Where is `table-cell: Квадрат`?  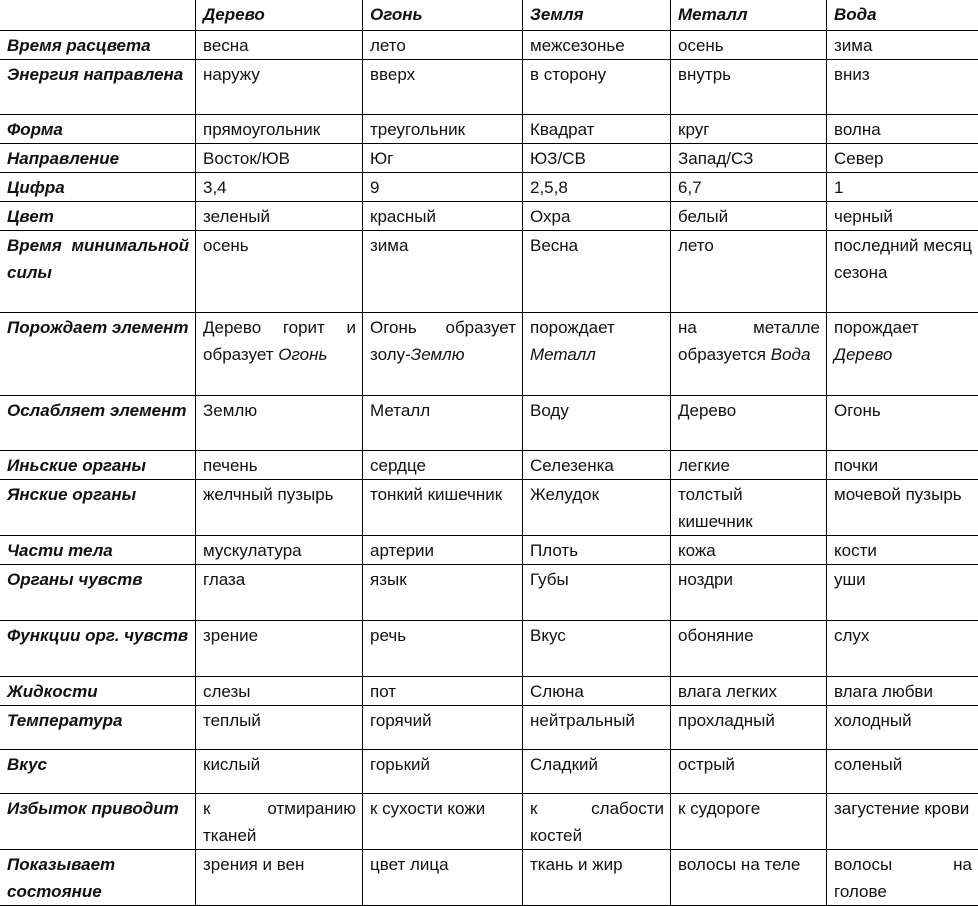
table-cell: Квадрат is located at coordinates (597, 129).